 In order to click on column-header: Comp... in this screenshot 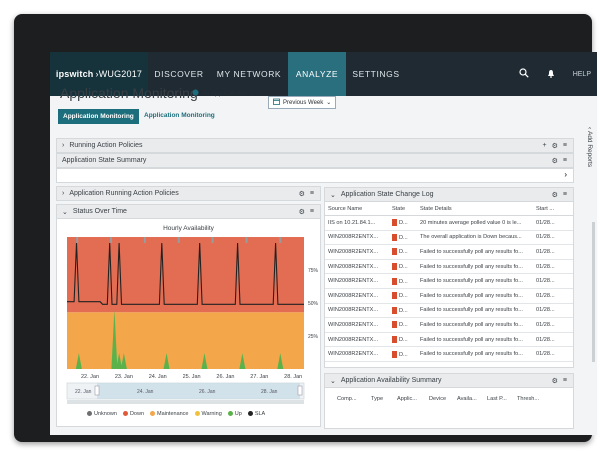, I will do `click(347, 399)`.